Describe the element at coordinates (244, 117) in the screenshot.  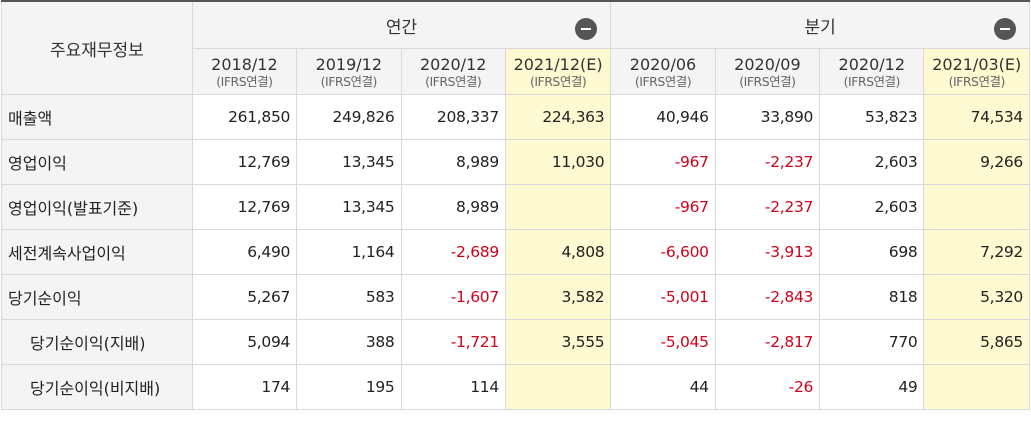
I see `table-cell: 261,850` at that location.